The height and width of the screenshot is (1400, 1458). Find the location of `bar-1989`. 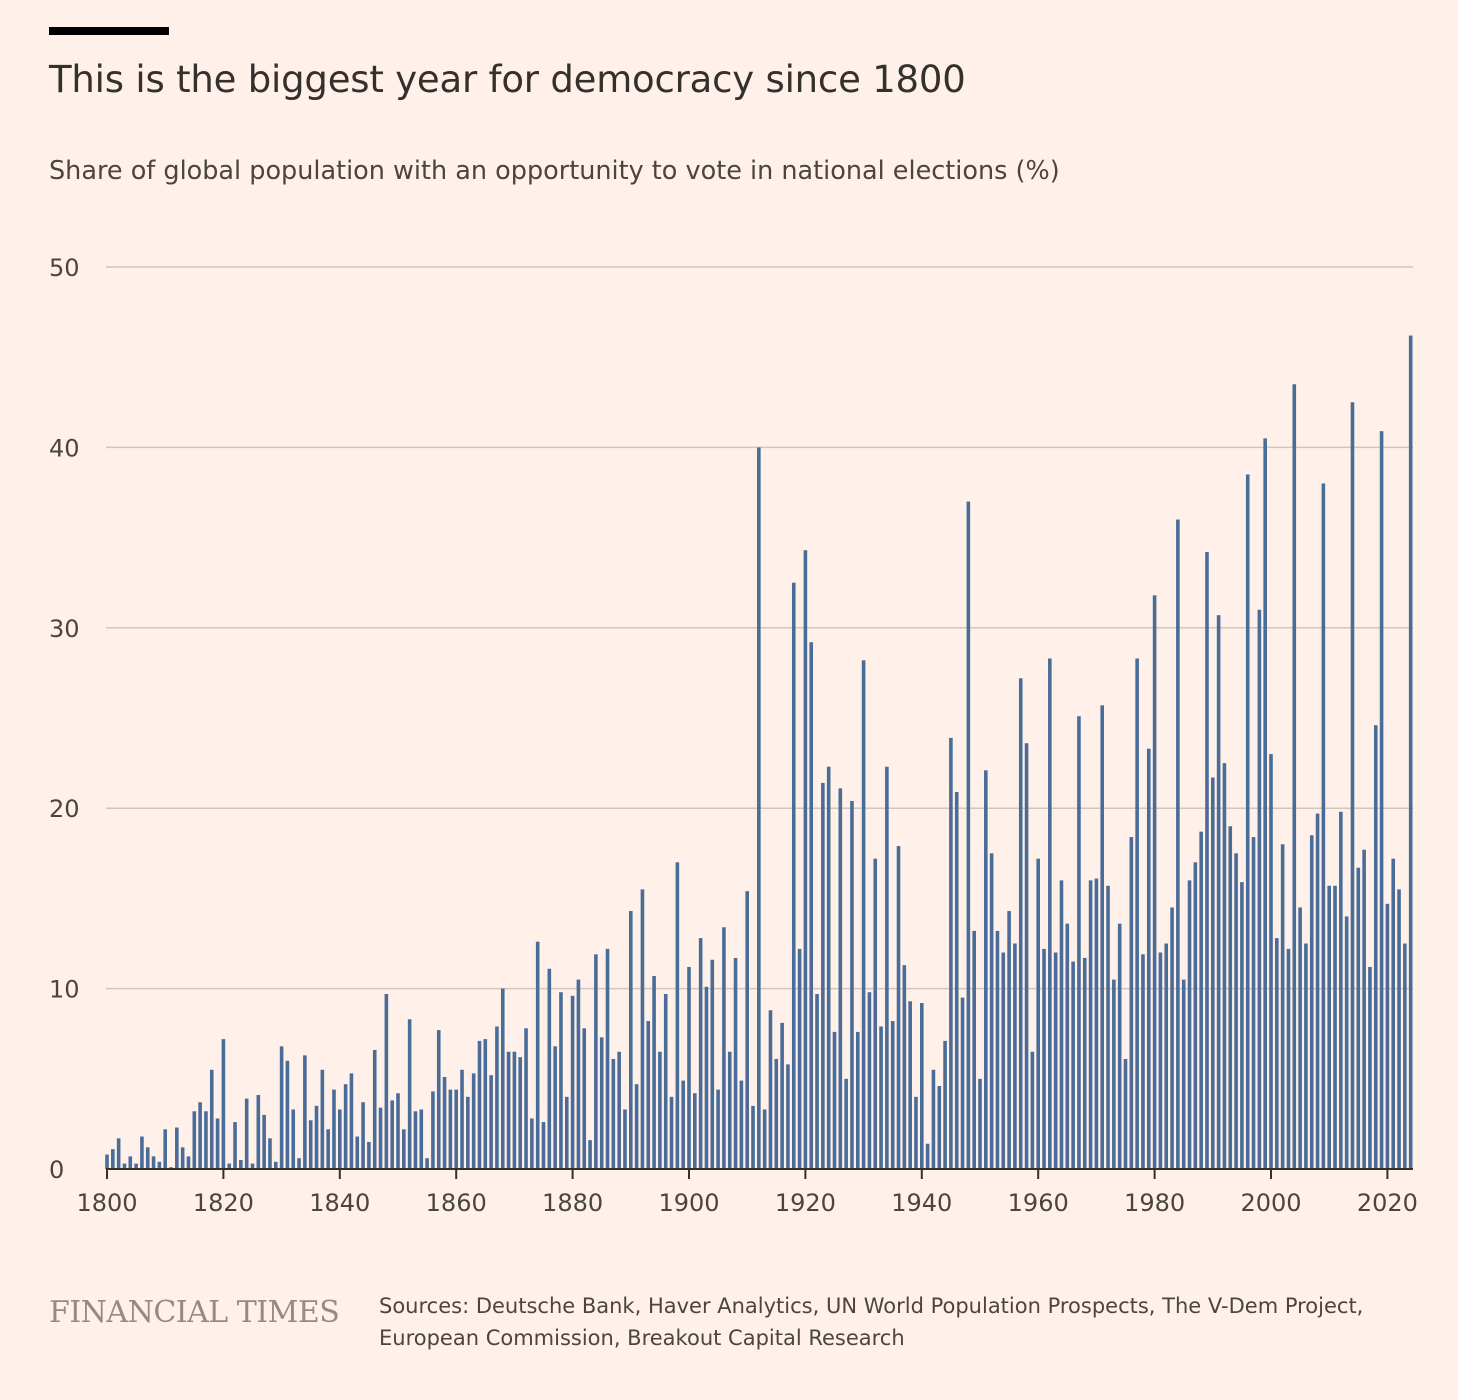

bar-1989 is located at coordinates (1207, 860).